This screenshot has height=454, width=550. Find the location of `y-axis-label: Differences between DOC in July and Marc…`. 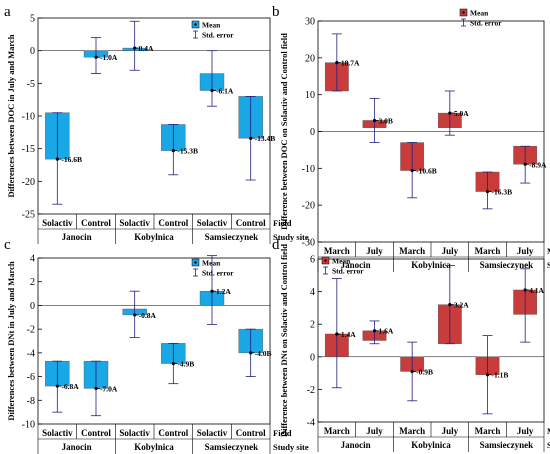

y-axis-label: Differences between DOC in July and Marc… is located at coordinates (11, 115).